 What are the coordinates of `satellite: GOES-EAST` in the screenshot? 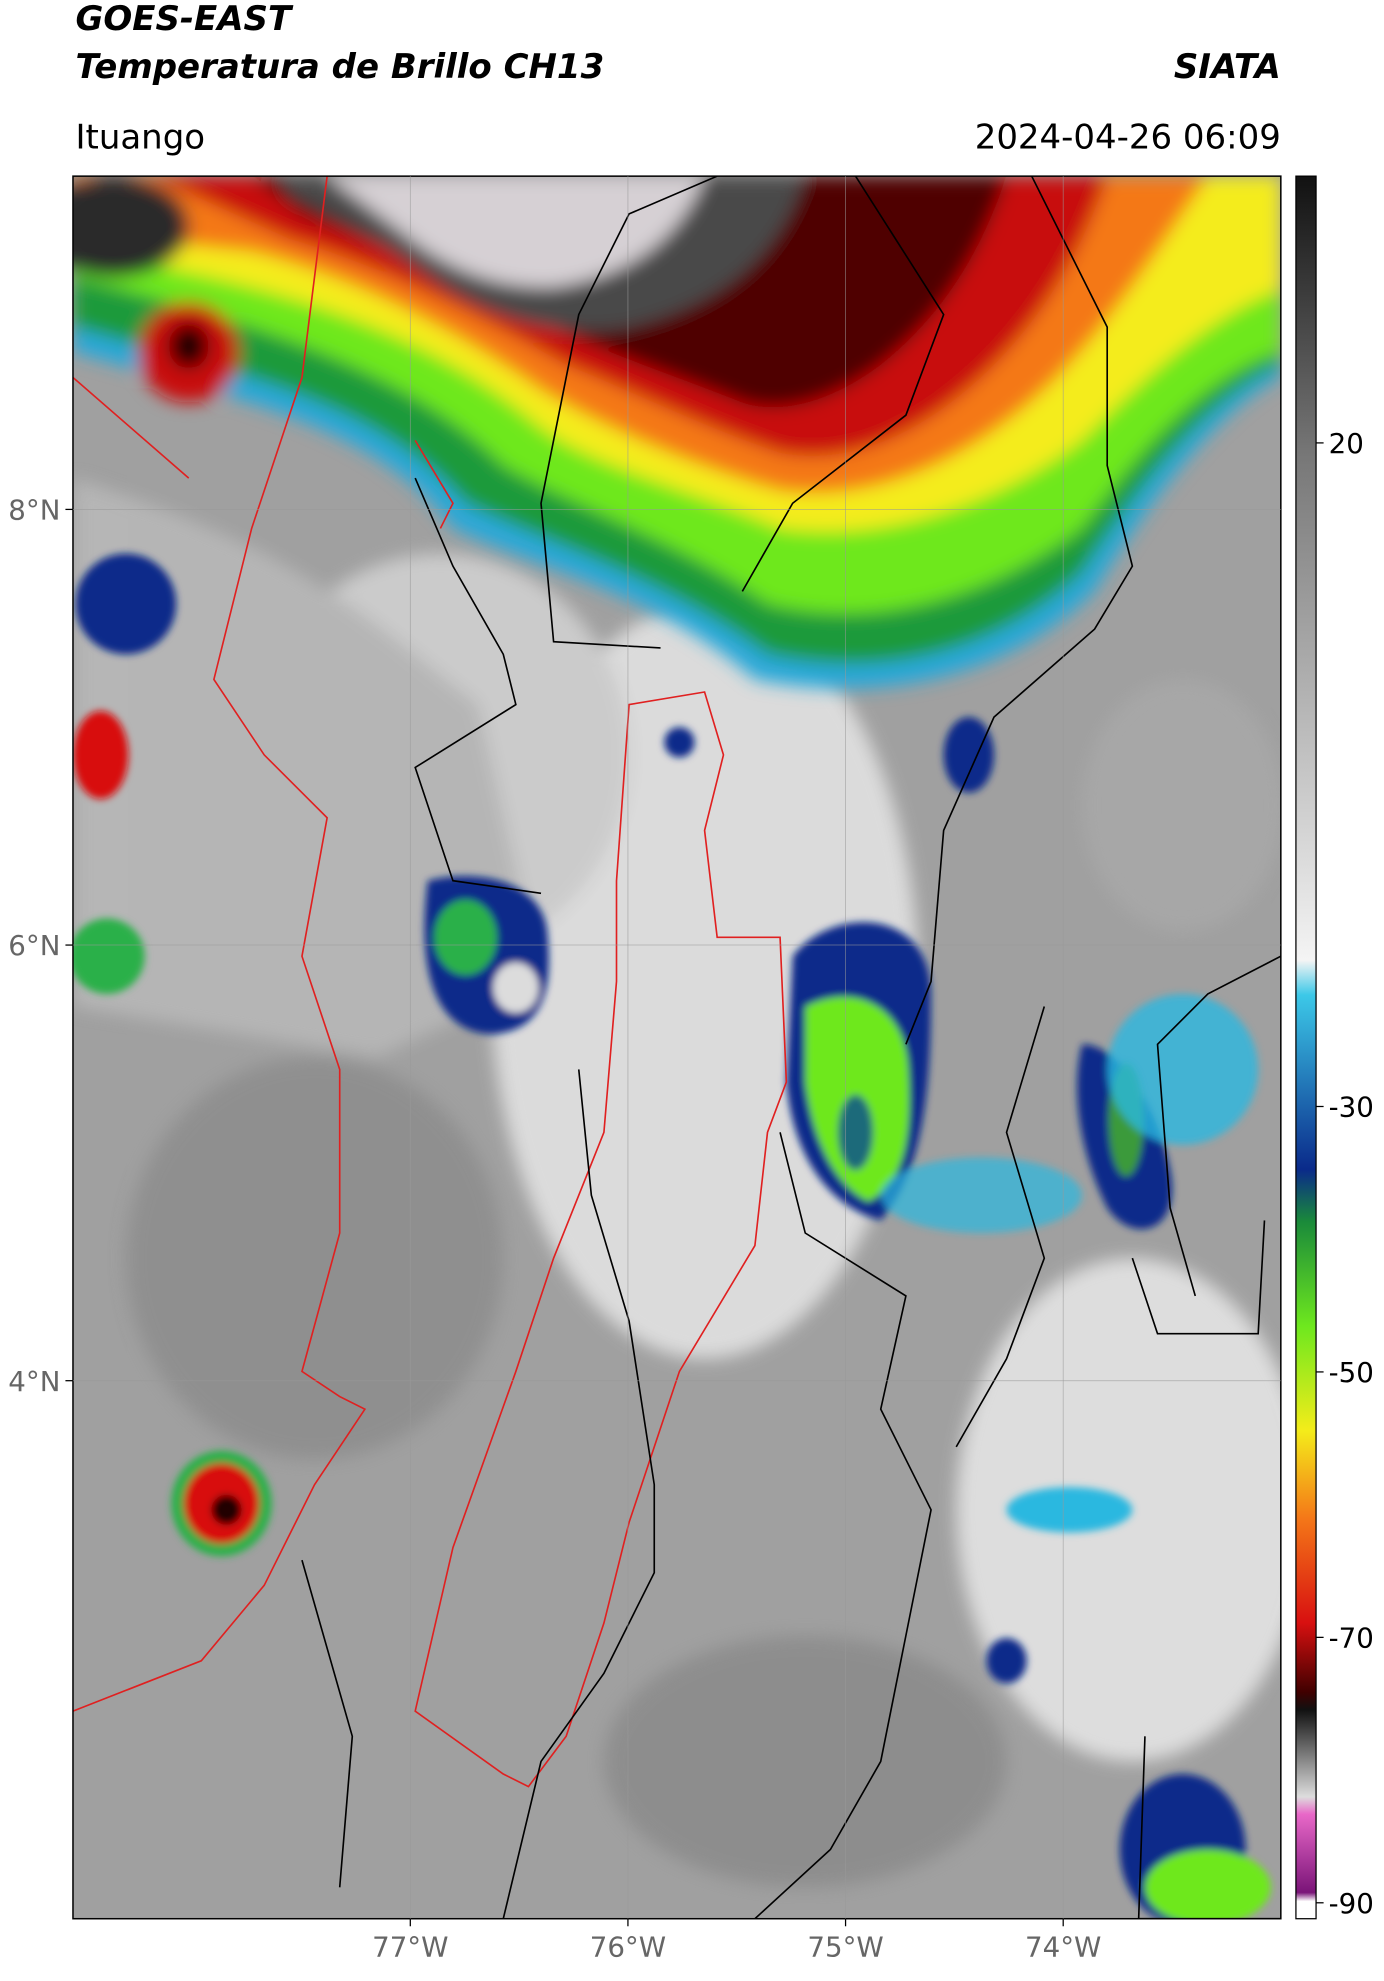 It's located at (184, 19).